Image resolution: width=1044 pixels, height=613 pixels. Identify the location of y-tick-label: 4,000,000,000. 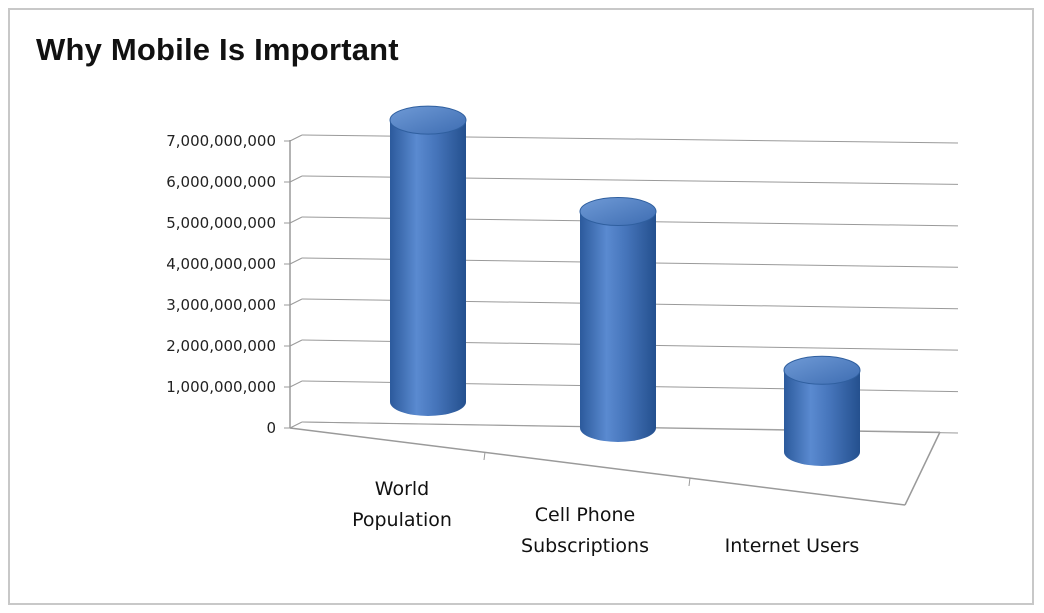
(221, 264).